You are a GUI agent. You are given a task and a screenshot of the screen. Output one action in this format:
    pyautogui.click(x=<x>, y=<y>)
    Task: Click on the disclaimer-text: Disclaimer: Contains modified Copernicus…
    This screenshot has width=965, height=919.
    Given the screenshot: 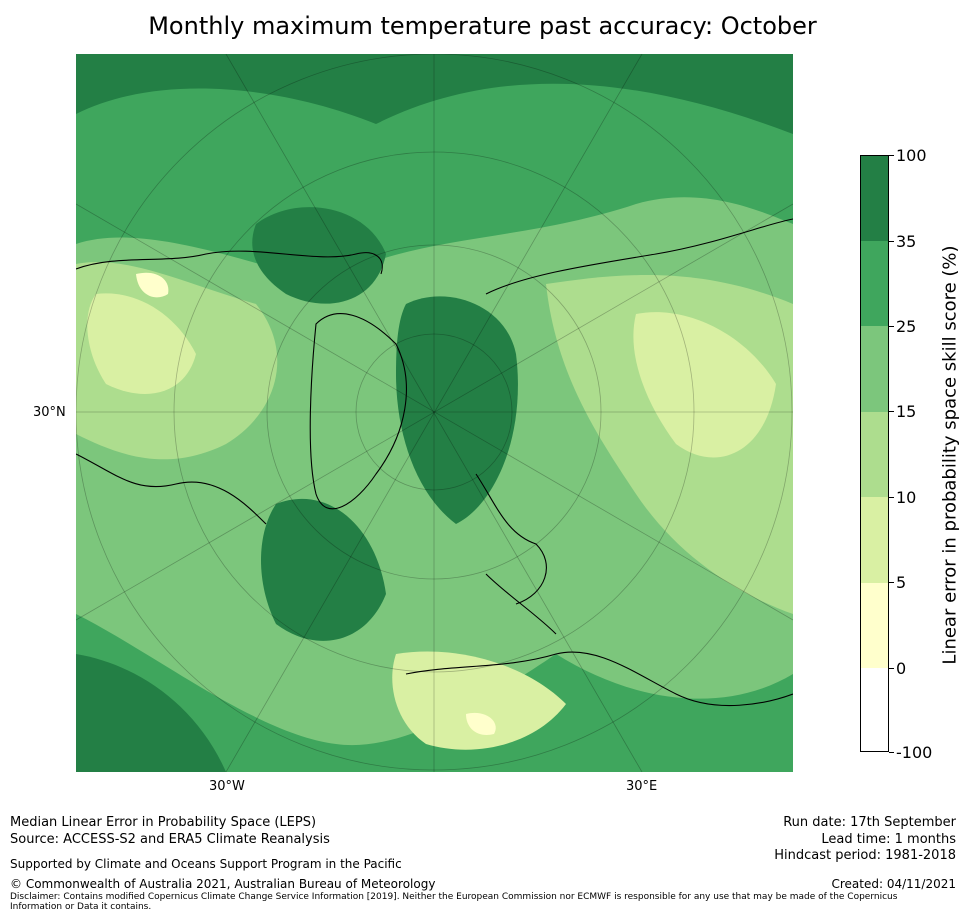 What is the action you would take?
    pyautogui.click(x=454, y=902)
    